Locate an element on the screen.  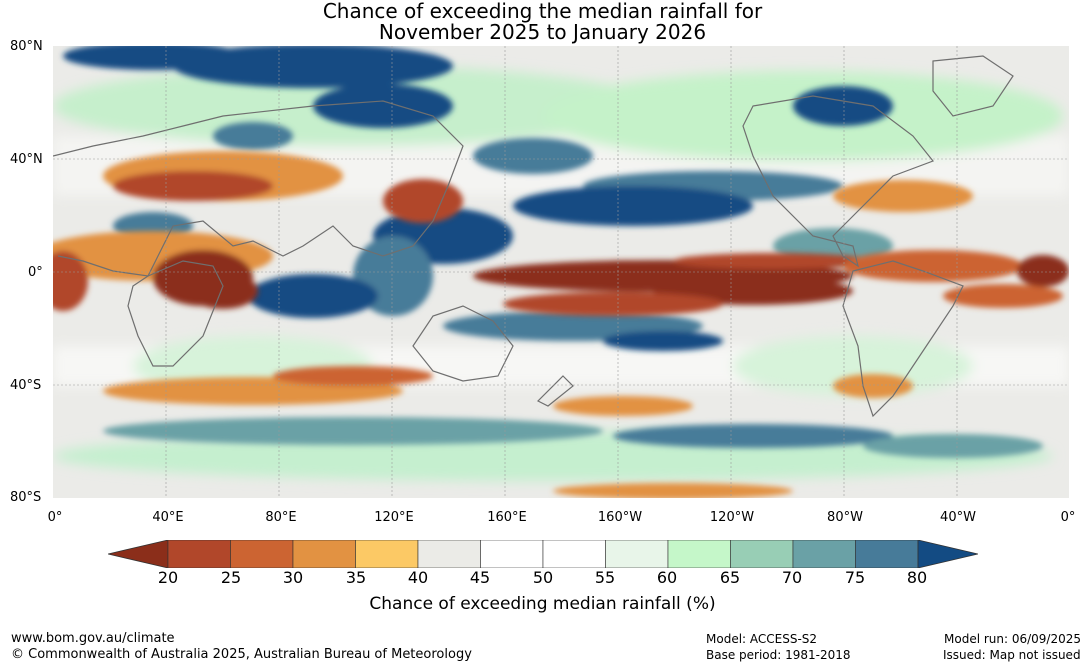
colorbar-tick-20: 20 is located at coordinates (168, 577).